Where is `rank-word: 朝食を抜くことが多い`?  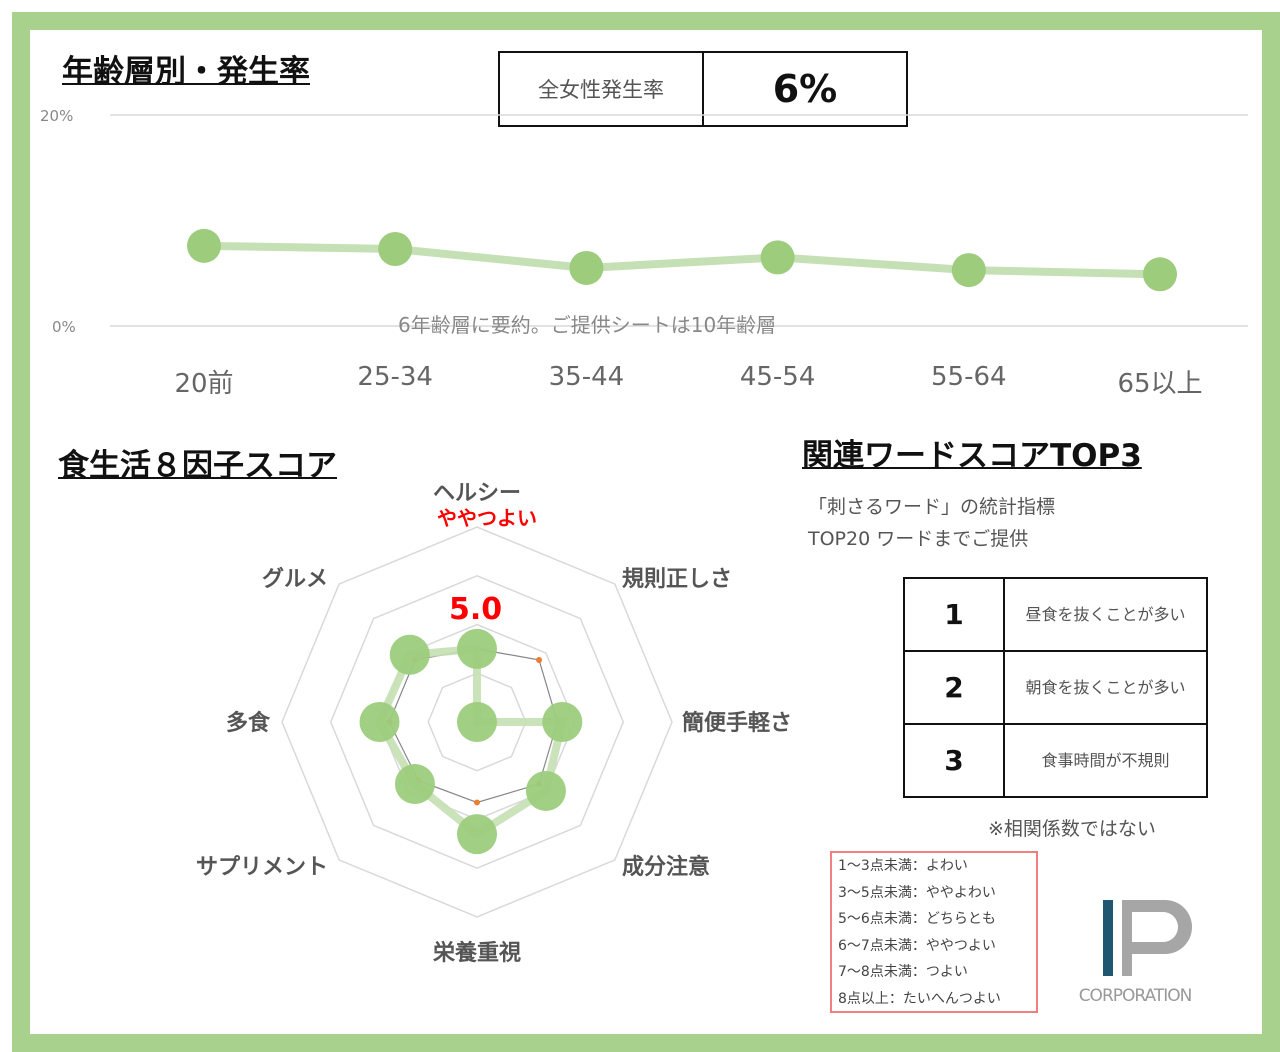 rank-word: 朝食を抜くことが多い is located at coordinates (1105, 687).